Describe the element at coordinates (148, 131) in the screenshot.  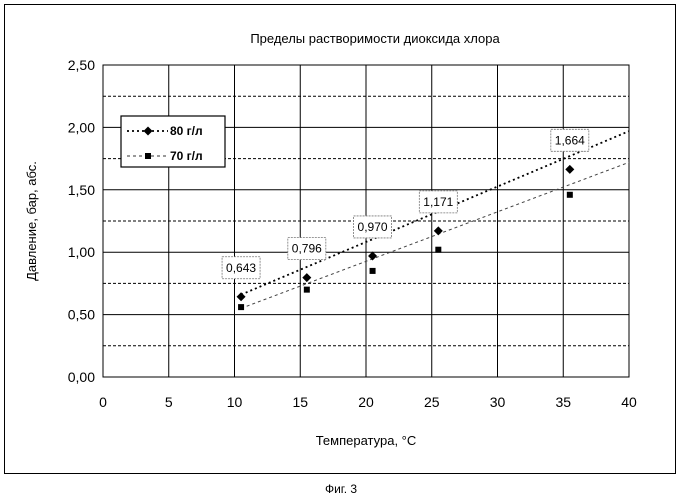
I see `legend-marker-diamond` at that location.